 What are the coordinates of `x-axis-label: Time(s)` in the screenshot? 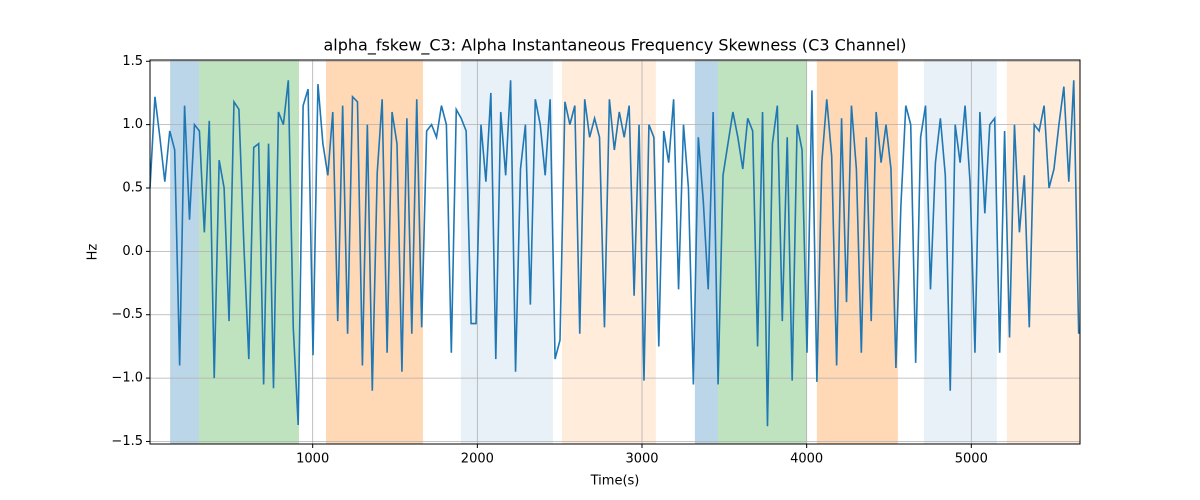 It's located at (615, 481).